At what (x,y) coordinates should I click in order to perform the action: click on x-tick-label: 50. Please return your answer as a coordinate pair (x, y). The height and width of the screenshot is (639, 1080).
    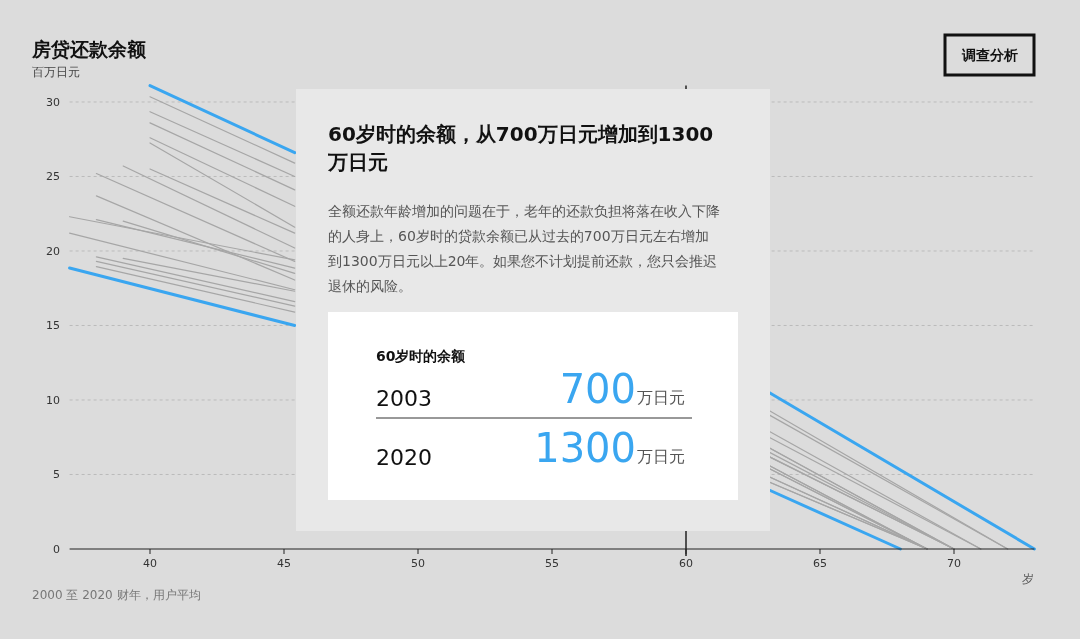
    Looking at the image, I should click on (418, 563).